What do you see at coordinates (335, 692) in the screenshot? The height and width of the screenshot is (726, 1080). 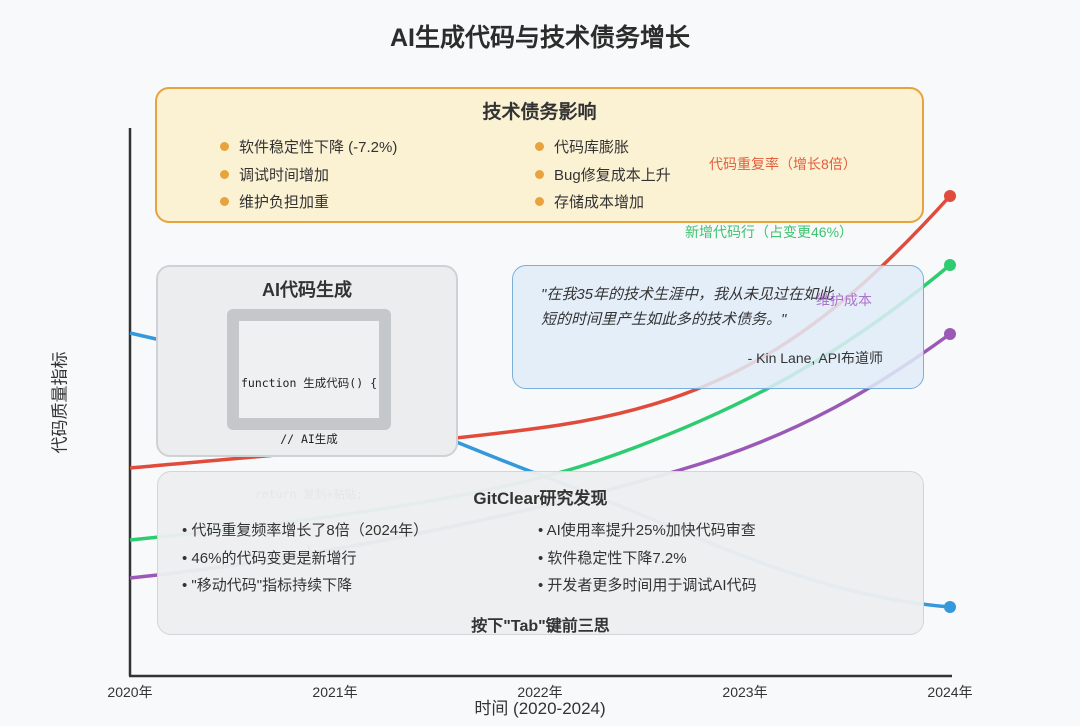 I see `x-tick-2021: 2021年` at bounding box center [335, 692].